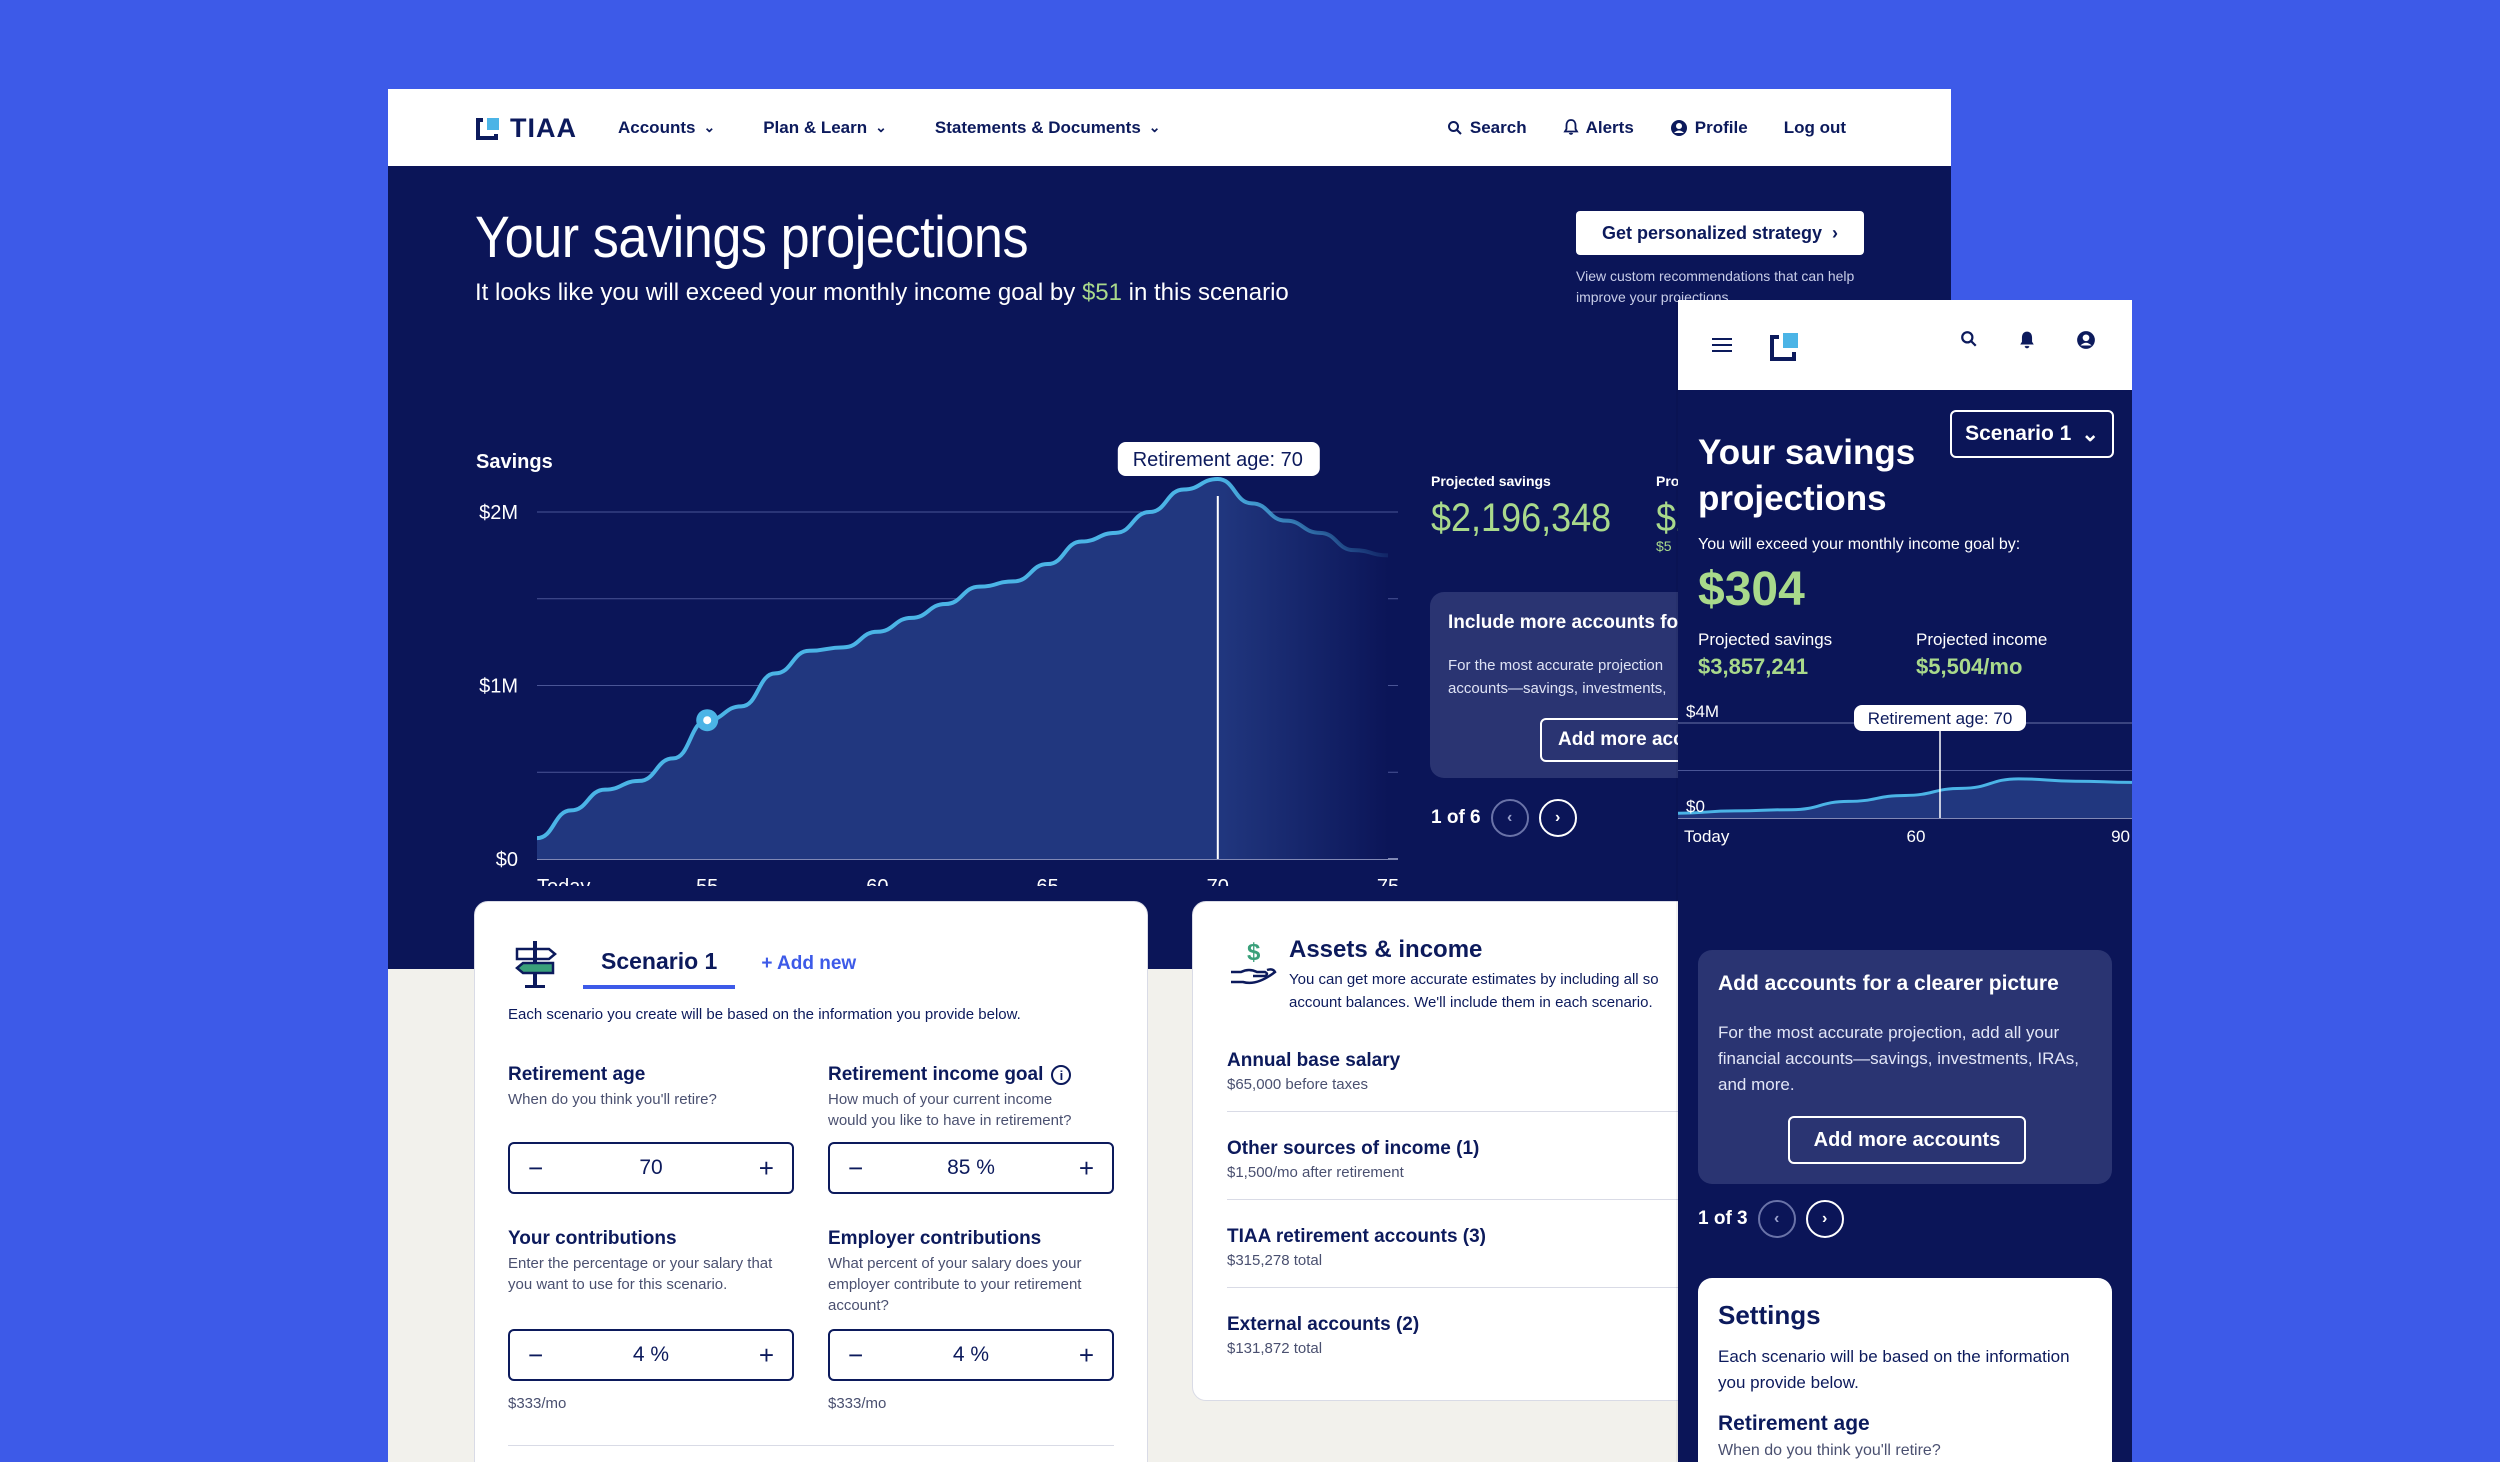 The image size is (2500, 1462). I want to click on mobile-page-title: Your savings projections, so click(1807, 475).